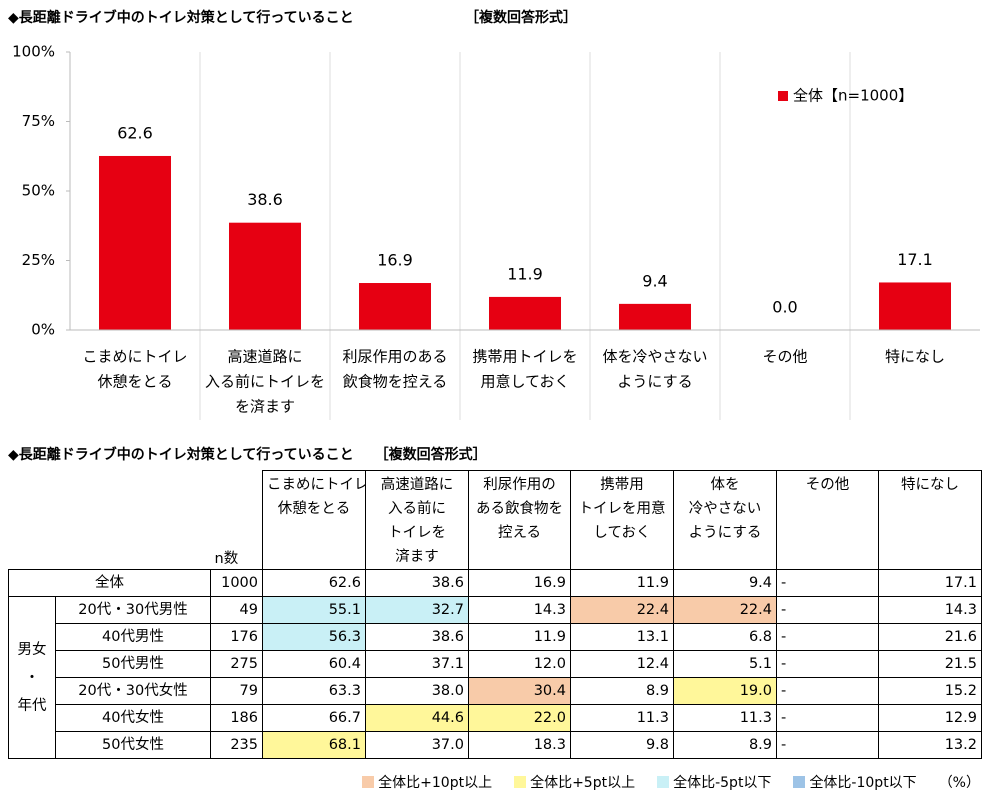 The height and width of the screenshot is (800, 984). Describe the element at coordinates (314, 637) in the screenshot. I see `value-cell: 56.3` at that location.